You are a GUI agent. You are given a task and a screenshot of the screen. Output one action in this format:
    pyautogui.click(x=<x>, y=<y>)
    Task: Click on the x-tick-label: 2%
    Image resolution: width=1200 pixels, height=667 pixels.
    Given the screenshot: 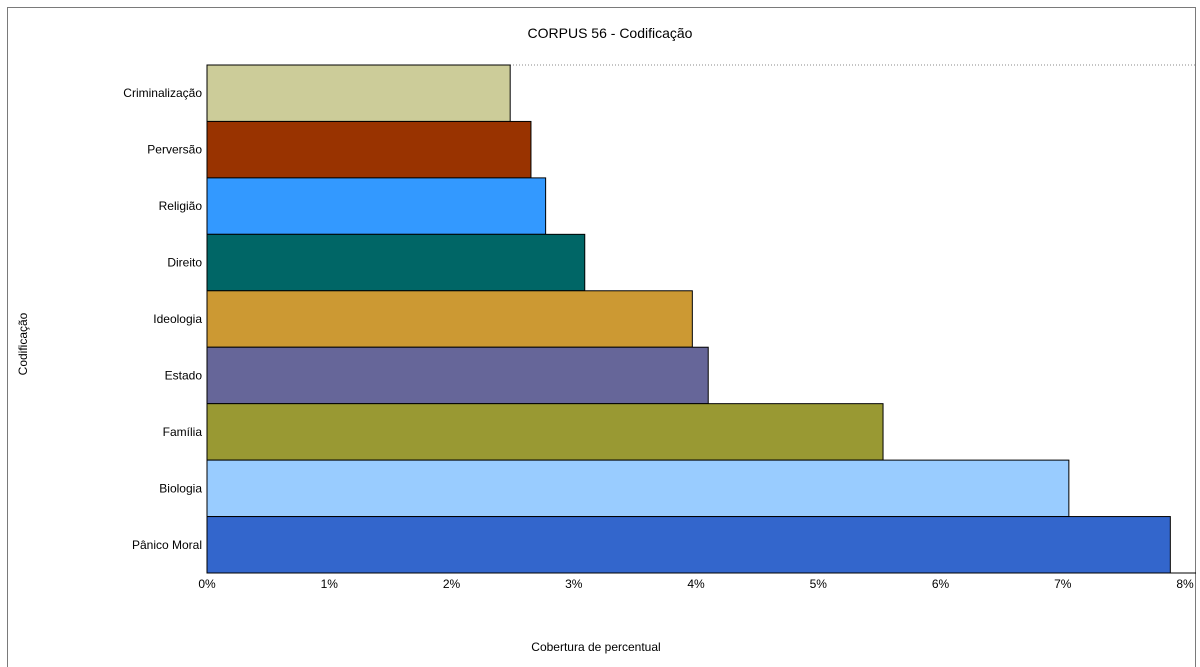 What is the action you would take?
    pyautogui.click(x=452, y=584)
    